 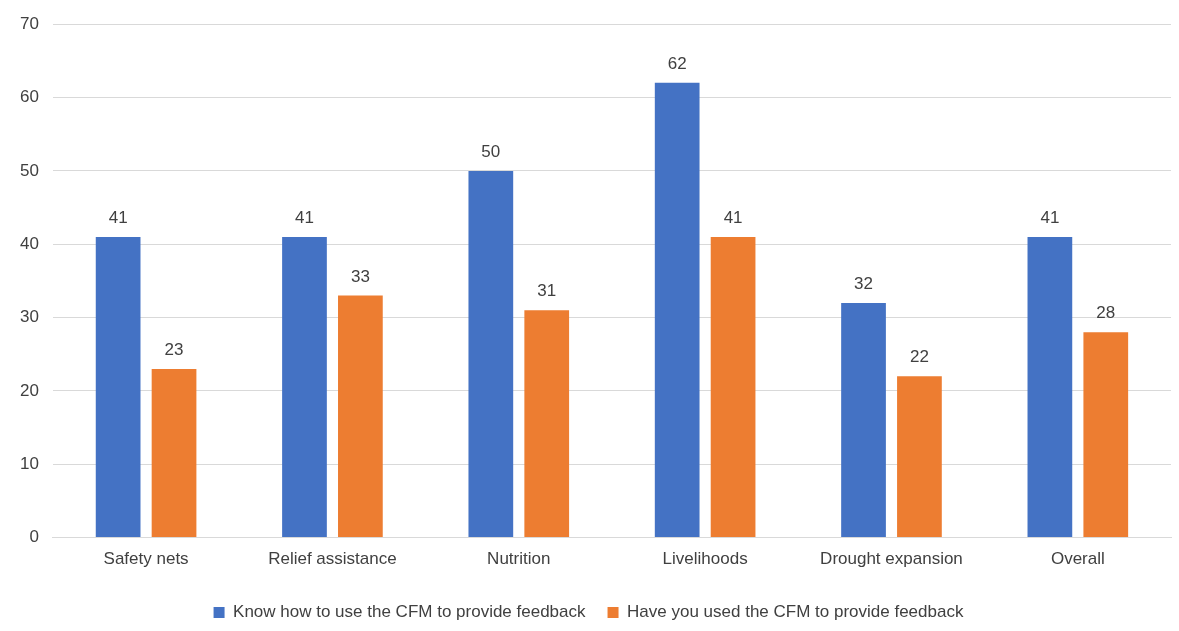 What do you see at coordinates (1077, 559) in the screenshot?
I see `x-tick-label: Overall` at bounding box center [1077, 559].